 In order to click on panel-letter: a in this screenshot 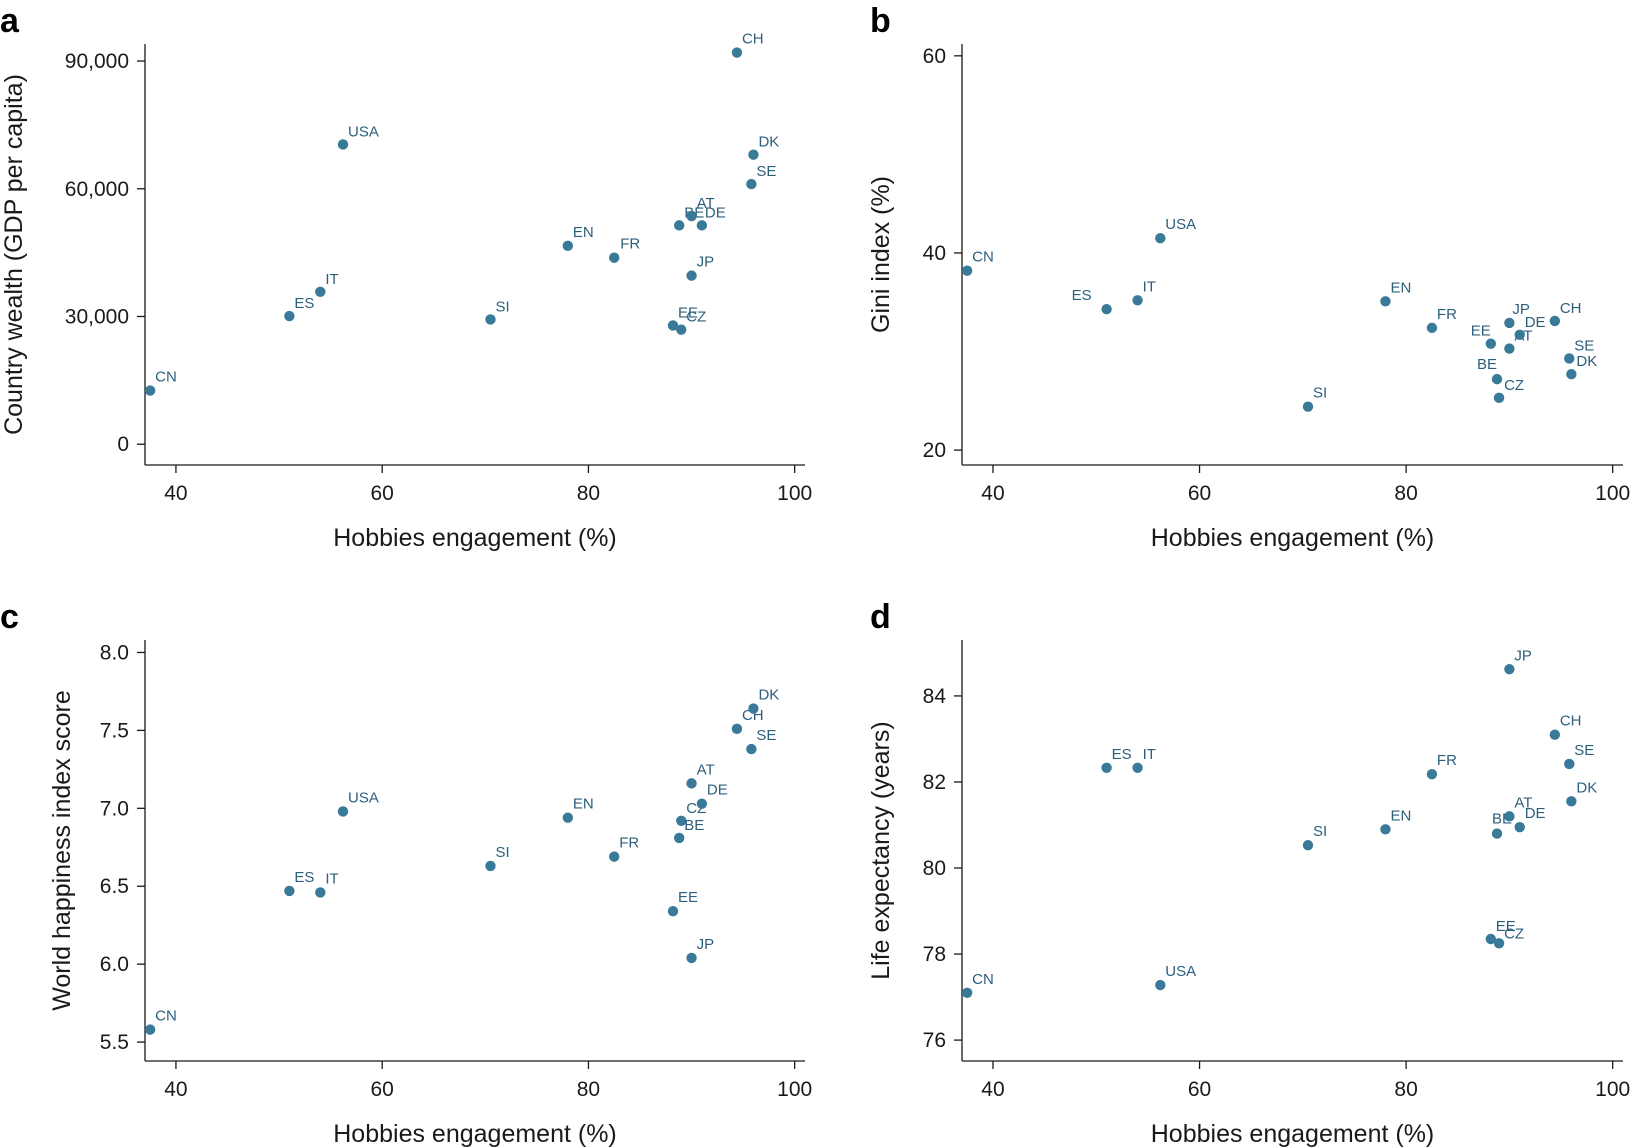, I will do `click(10, 21)`.